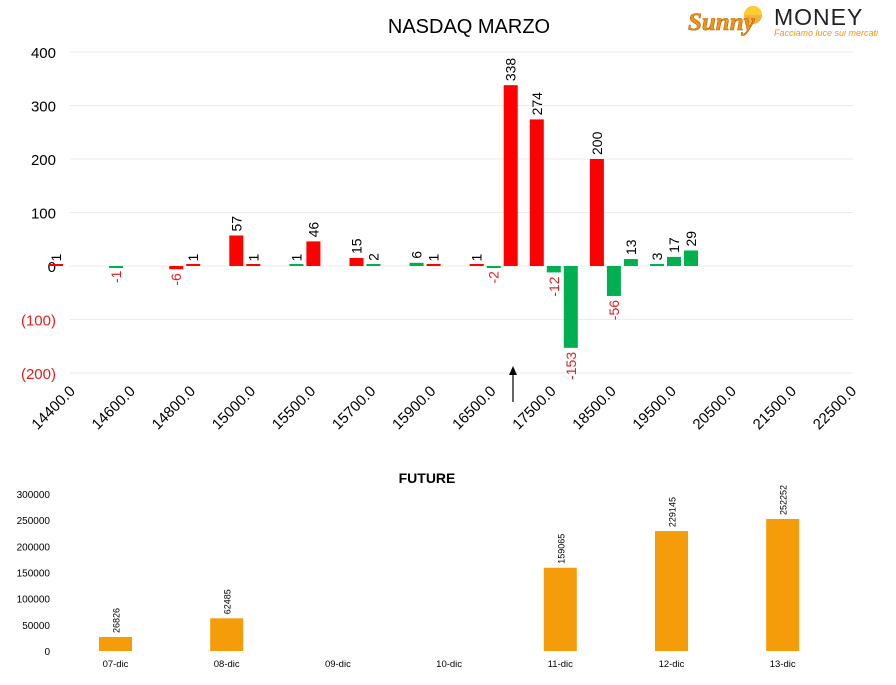 Image resolution: width=896 pixels, height=685 pixels. What do you see at coordinates (116, 664) in the screenshot?
I see `future-x-tick-label: 07-dic` at bounding box center [116, 664].